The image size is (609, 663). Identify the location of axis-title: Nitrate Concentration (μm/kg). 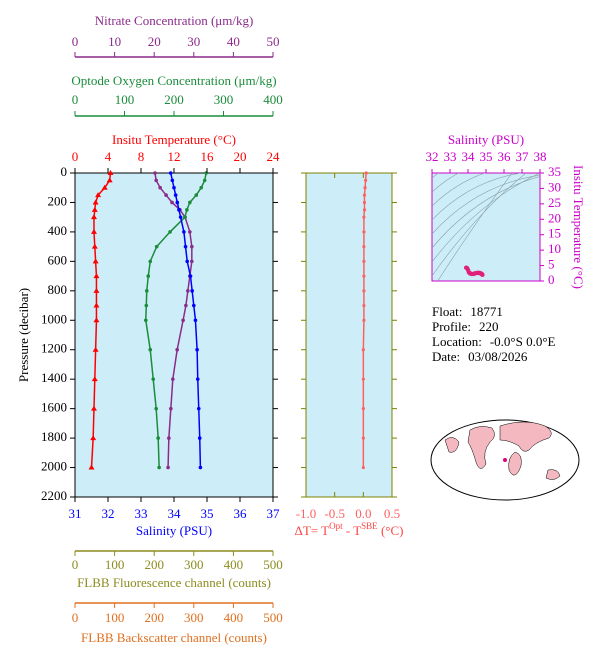
(174, 20).